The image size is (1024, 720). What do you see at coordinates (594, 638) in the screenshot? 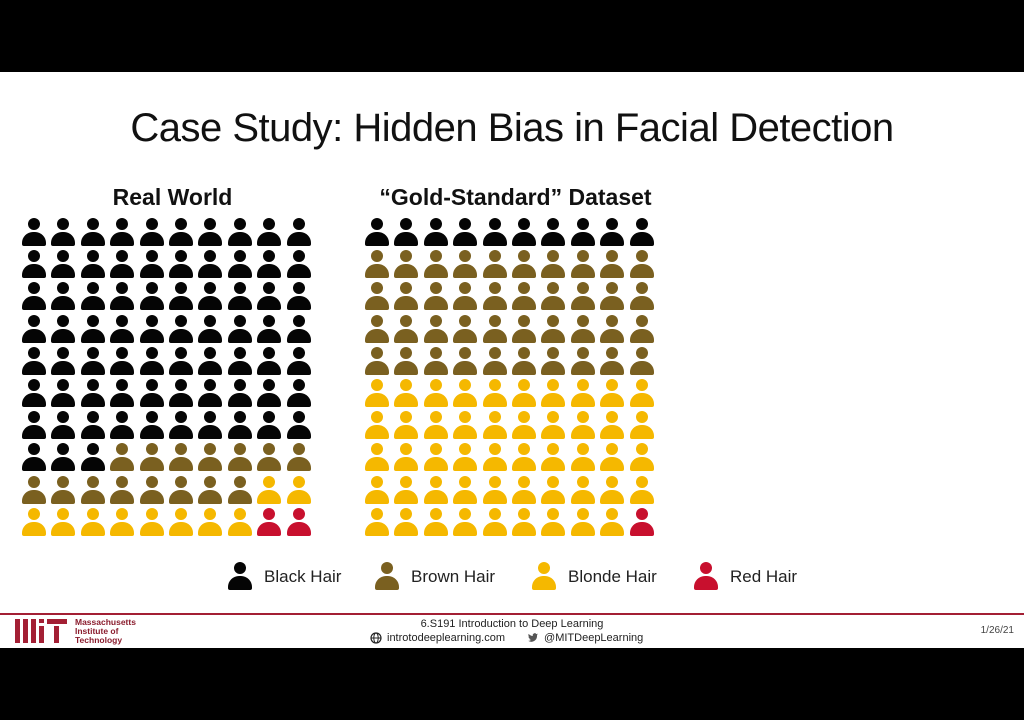
I see `twitter-handle: @MITDeepLearning` at bounding box center [594, 638].